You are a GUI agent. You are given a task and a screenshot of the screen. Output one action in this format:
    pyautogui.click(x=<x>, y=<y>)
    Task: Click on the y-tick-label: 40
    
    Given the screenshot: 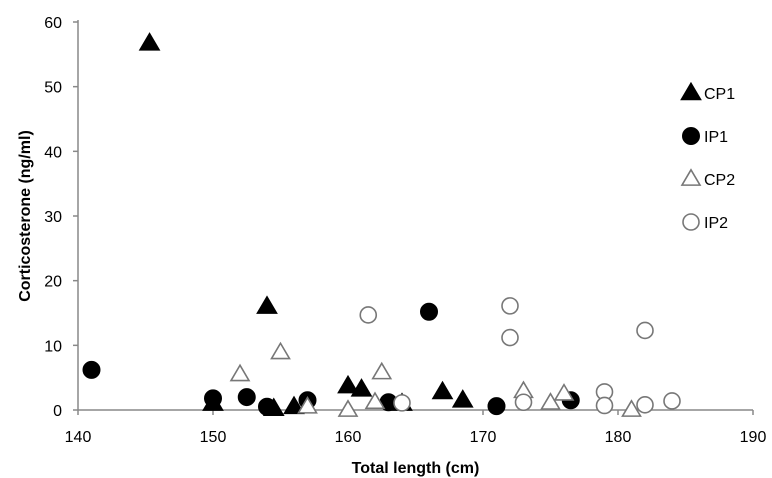 What is the action you would take?
    pyautogui.click(x=53, y=152)
    